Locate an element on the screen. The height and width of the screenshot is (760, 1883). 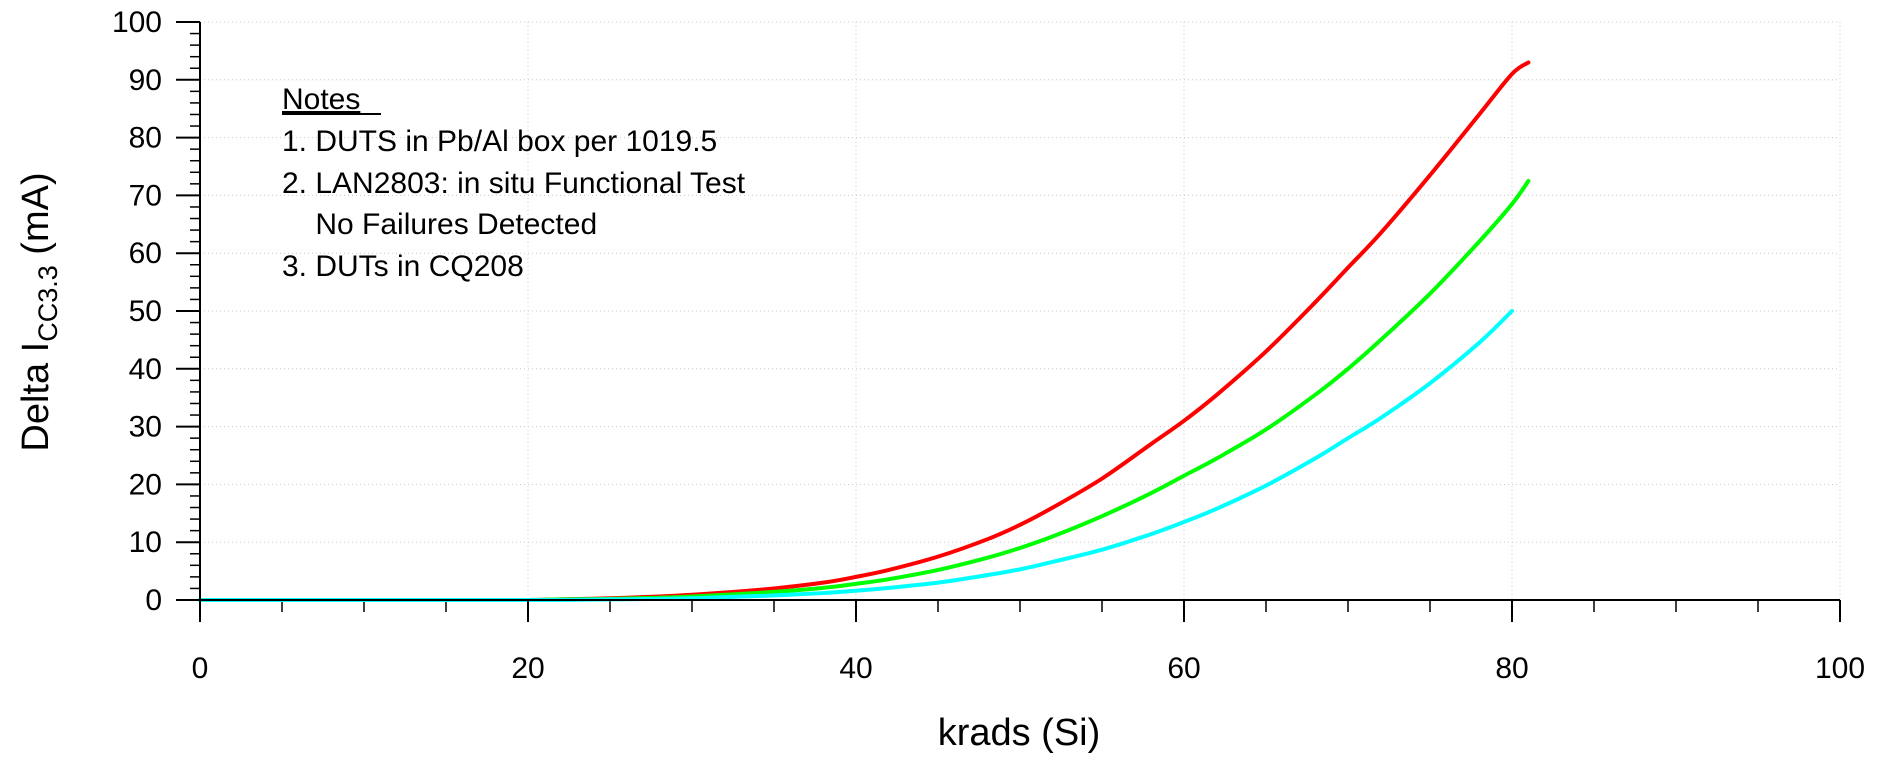
y-tick-label: 50 is located at coordinates (145, 311).